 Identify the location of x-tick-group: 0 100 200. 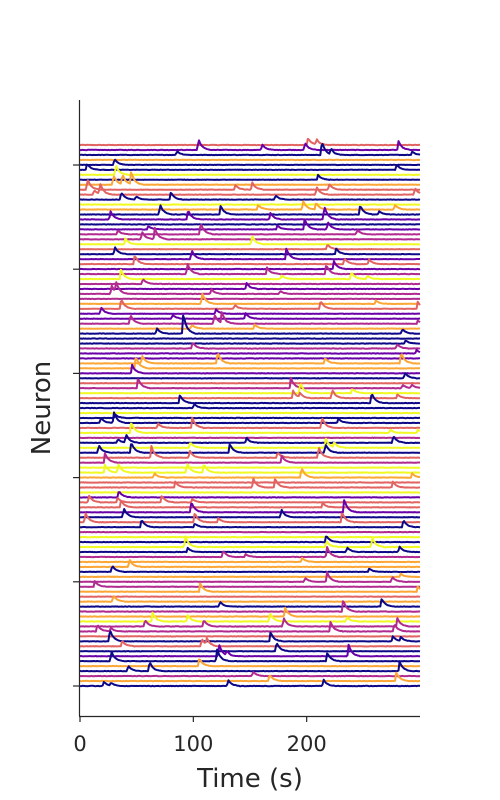
(200, 736).